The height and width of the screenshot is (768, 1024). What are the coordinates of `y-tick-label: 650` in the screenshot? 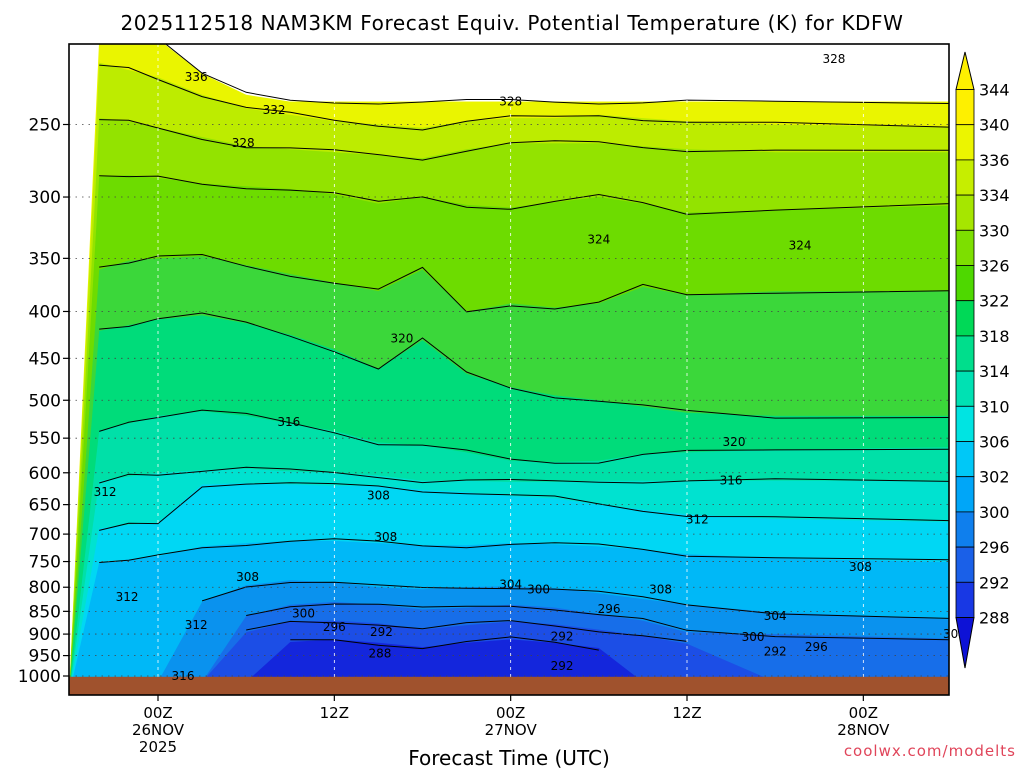 It's located at (45, 506).